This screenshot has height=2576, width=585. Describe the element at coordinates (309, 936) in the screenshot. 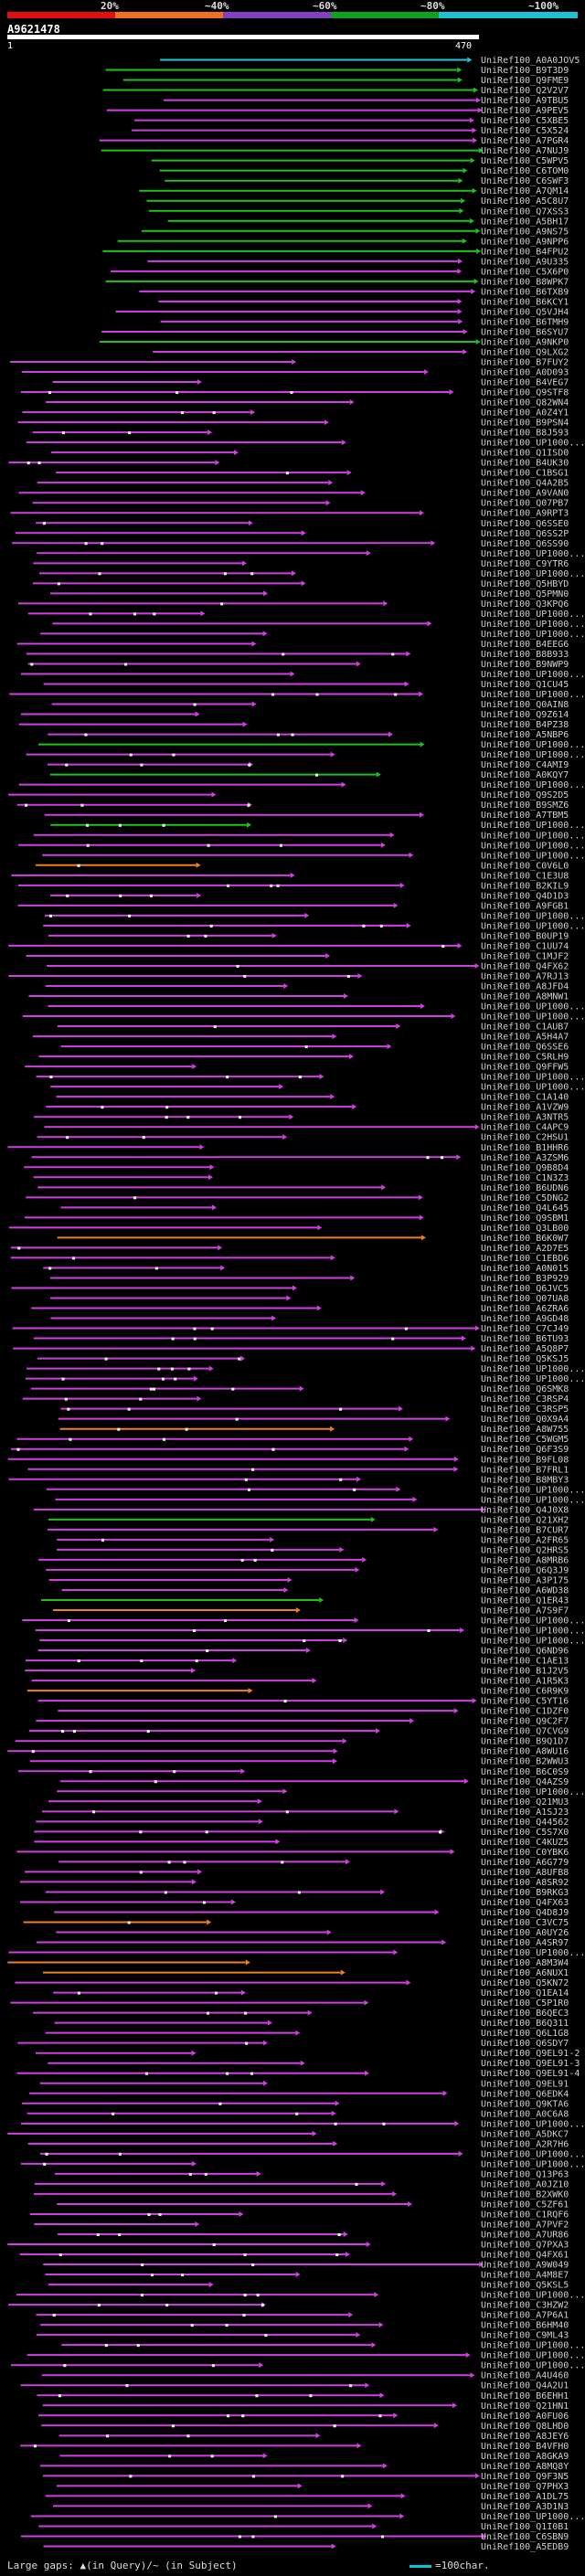

I see `hit-row: UniRef100_B0UP19` at that location.